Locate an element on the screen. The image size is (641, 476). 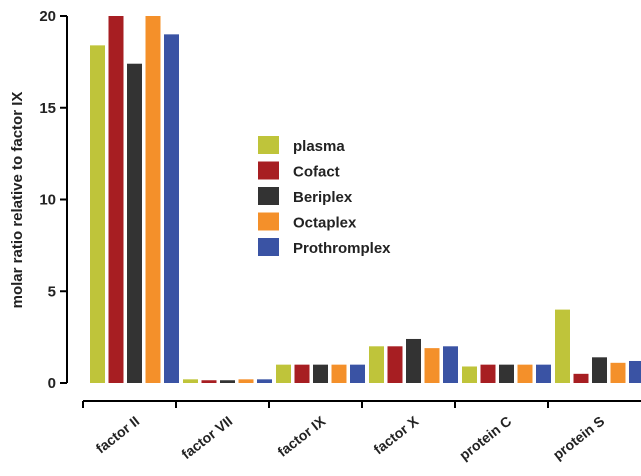
legend-label: plasma is located at coordinates (319, 146).